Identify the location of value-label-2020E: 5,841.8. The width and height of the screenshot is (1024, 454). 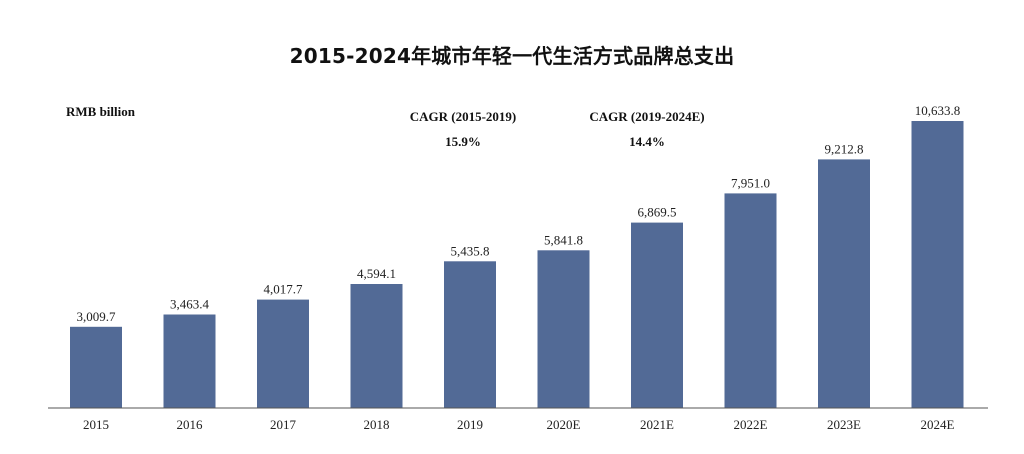
(563, 239).